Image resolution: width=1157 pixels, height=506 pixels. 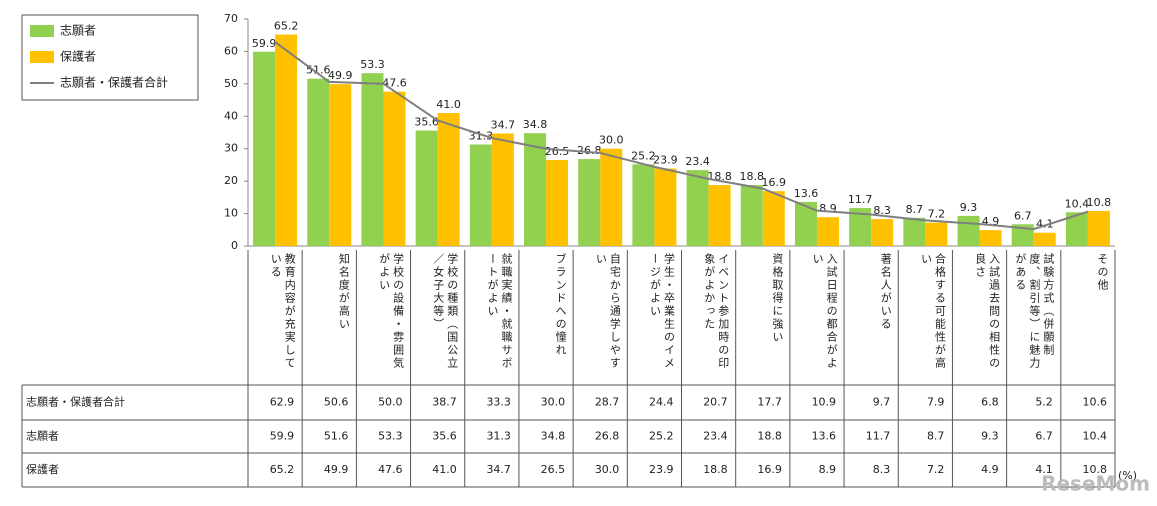 What do you see at coordinates (1044, 469) in the screenshot?
I see `table-cell: 4.1` at bounding box center [1044, 469].